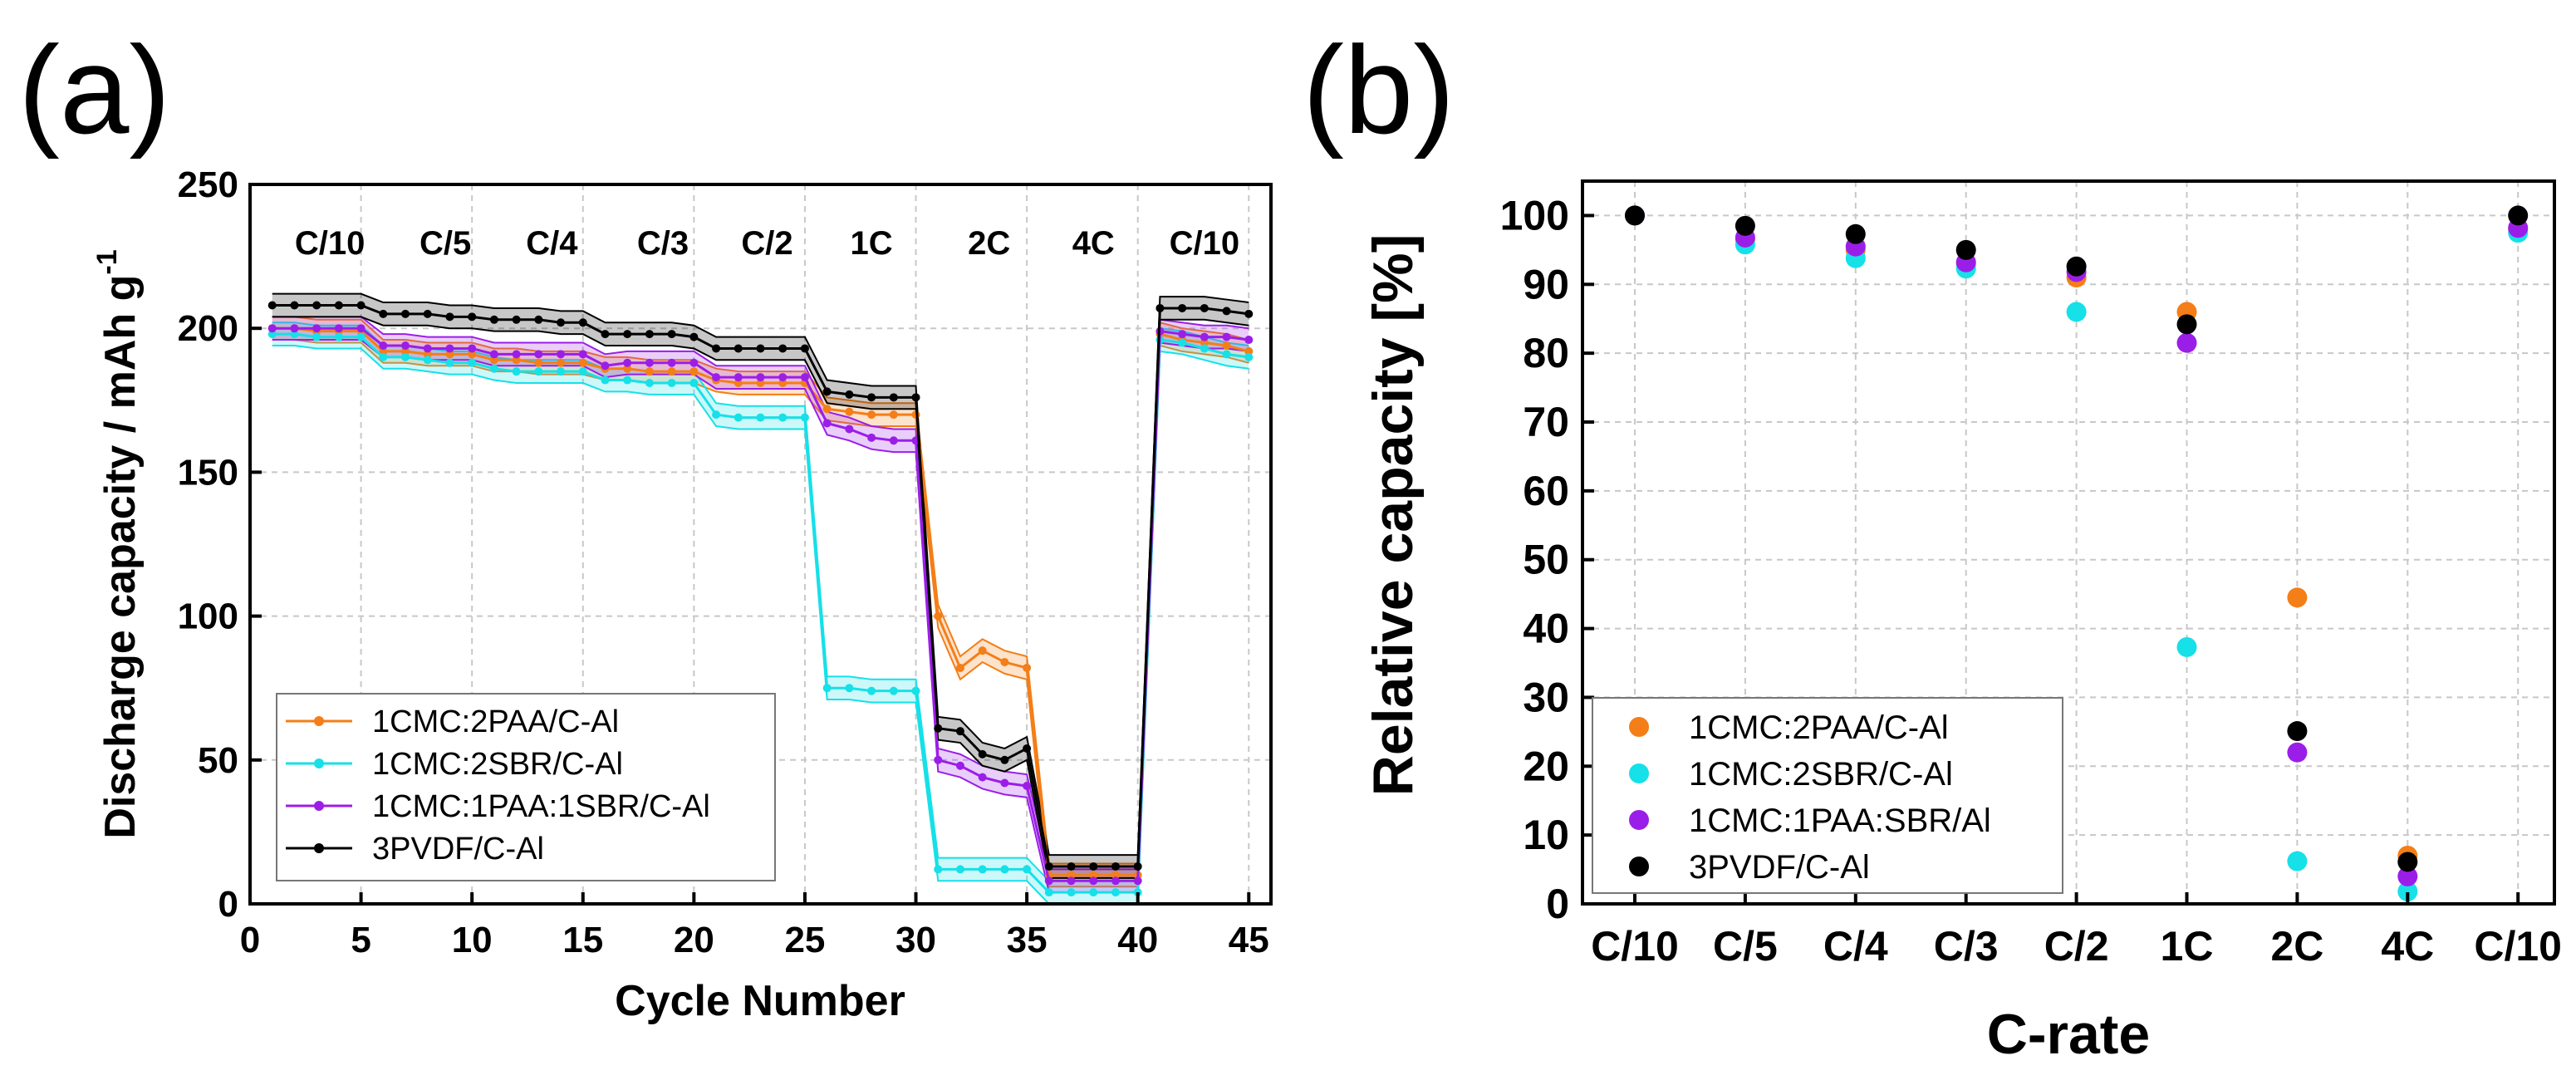 The height and width of the screenshot is (1080, 2576). I want to click on rate-label: C/2, so click(766, 243).